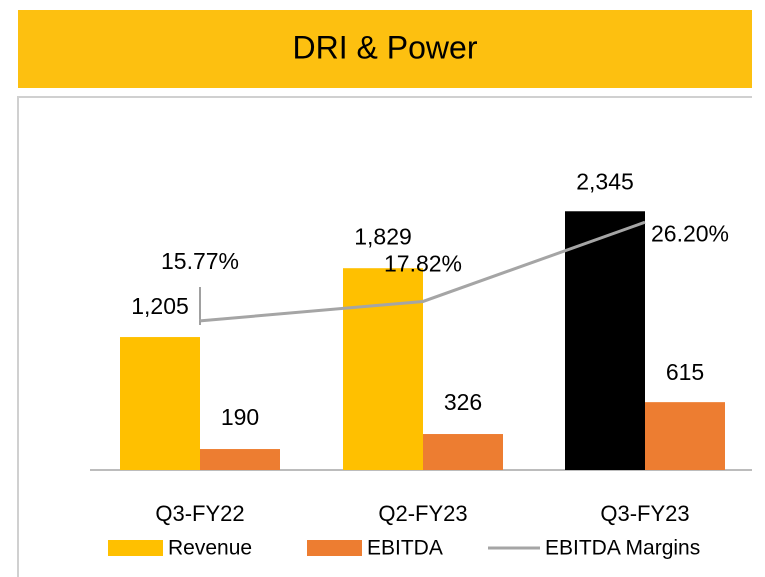  I want to click on margin-label: 15.77%, so click(200, 261).